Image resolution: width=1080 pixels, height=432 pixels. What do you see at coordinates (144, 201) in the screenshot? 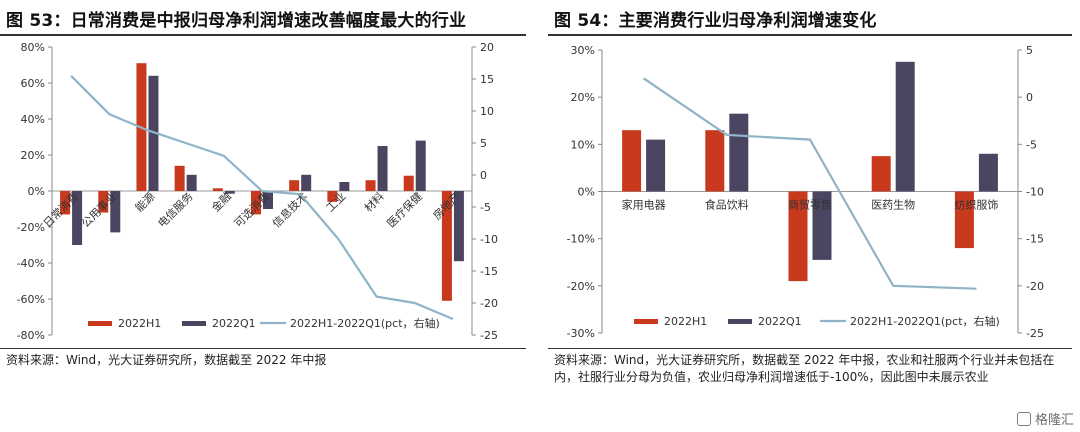
I see `left-category-label: 能源` at bounding box center [144, 201].